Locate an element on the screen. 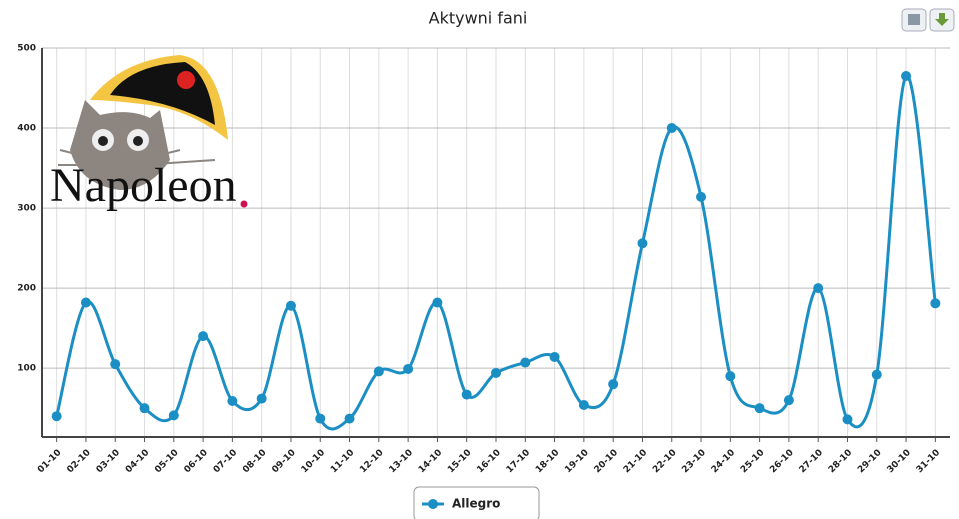 The width and height of the screenshot is (959, 519). print-icon is located at coordinates (914, 19).